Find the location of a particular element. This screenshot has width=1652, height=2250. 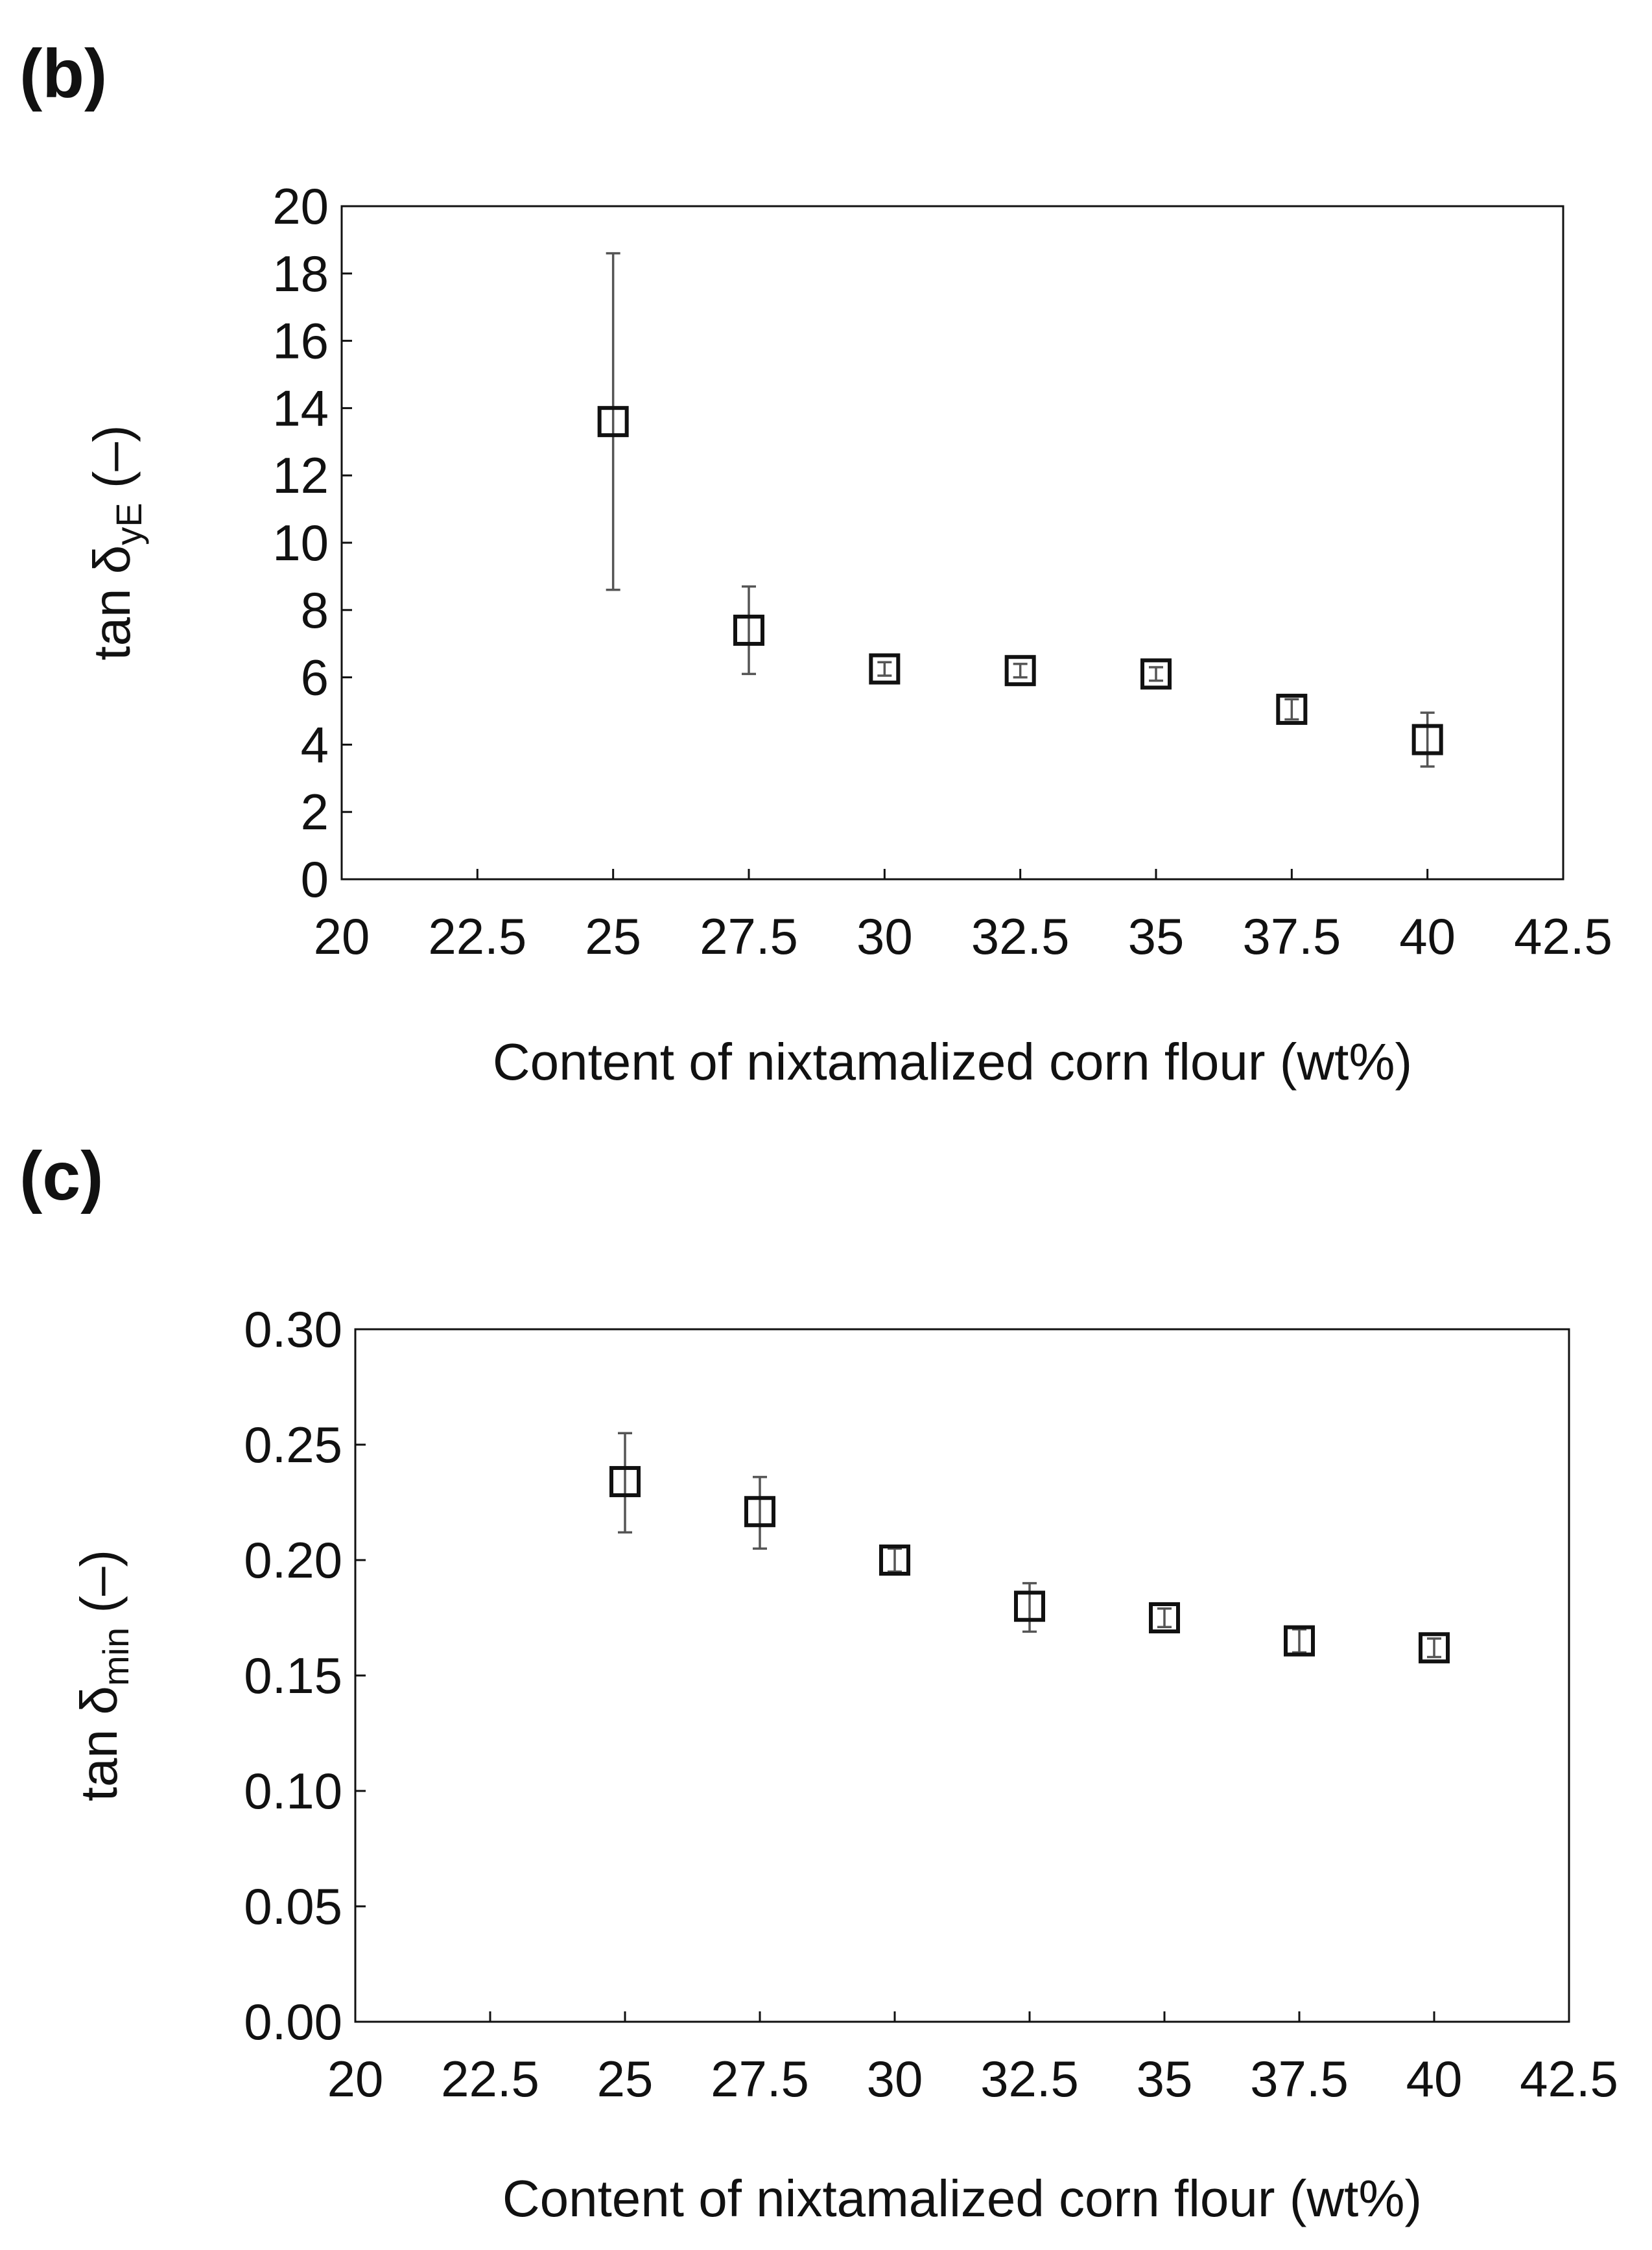

y-axis-c: 0.00 0.05 0.10 0.15 0.20 0.25 0.30 is located at coordinates (305, 1676).